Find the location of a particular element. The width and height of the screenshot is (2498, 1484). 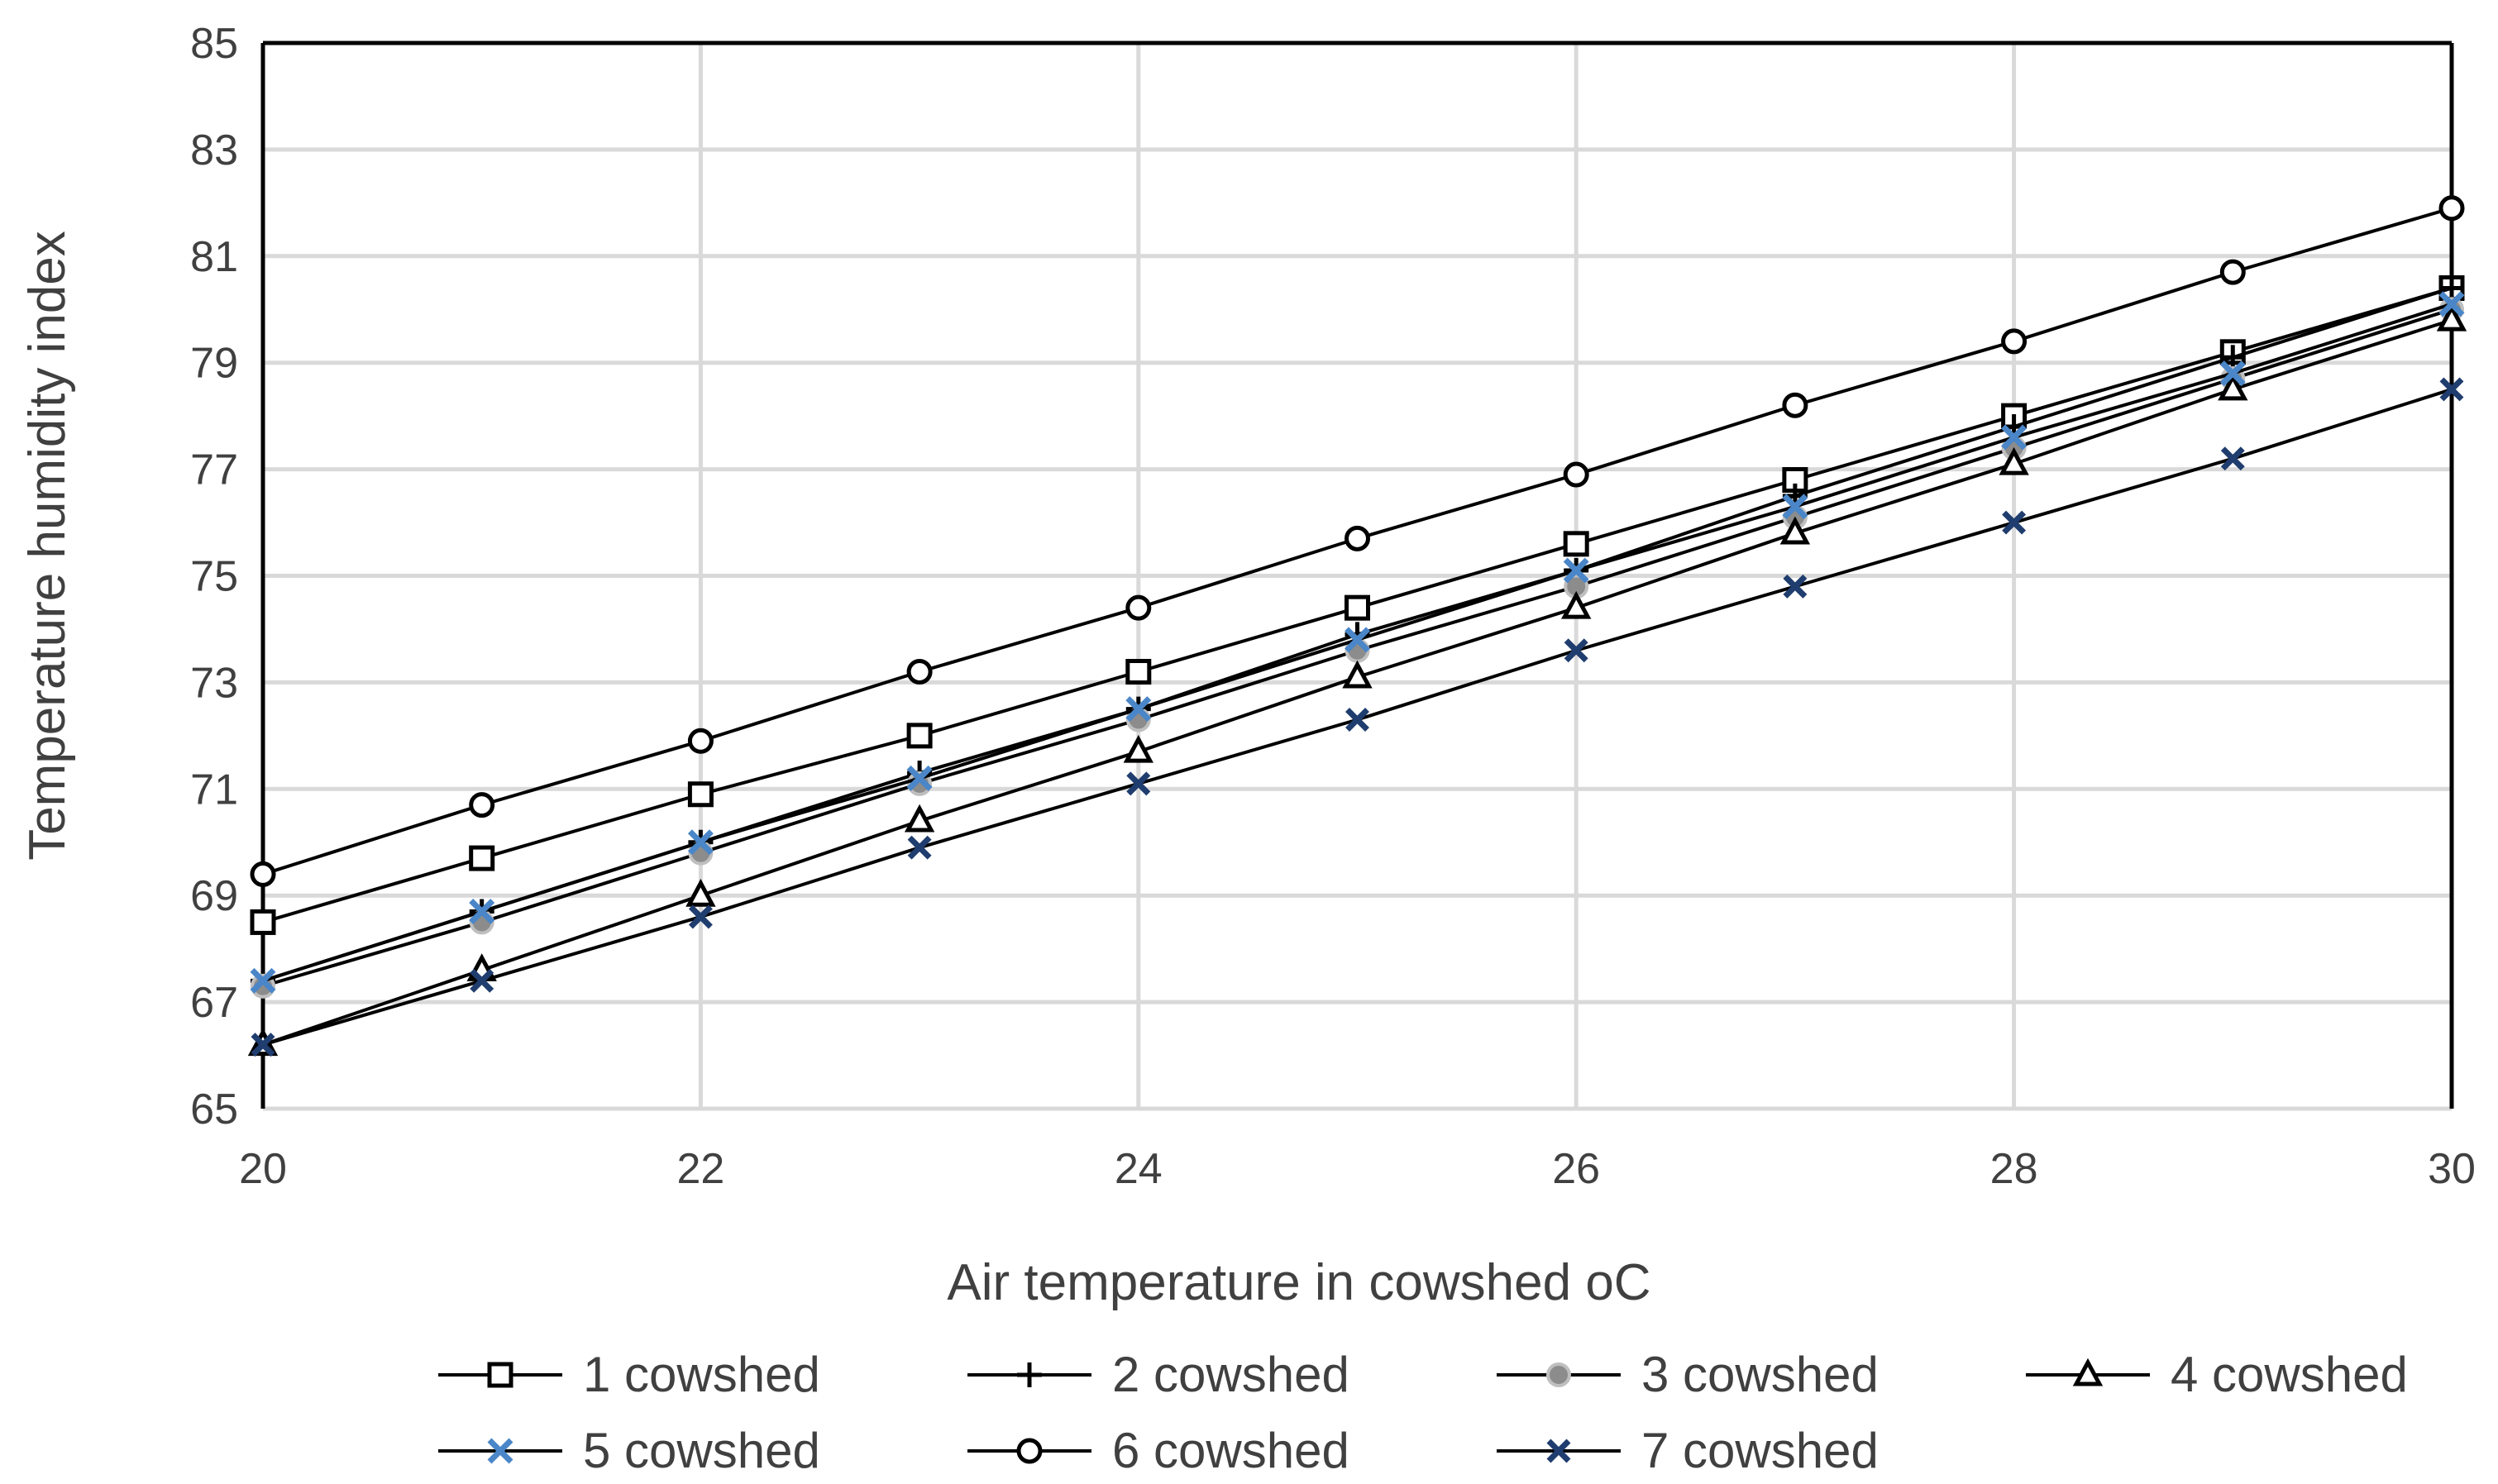

y-tick-label: 65 is located at coordinates (214, 1109).